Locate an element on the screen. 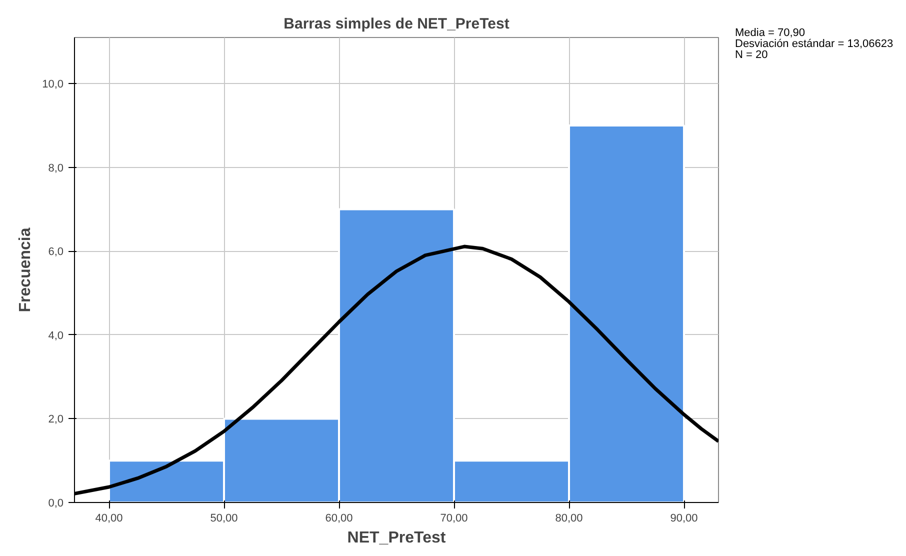  chart-title: Barras simples de NET_PreTest is located at coordinates (397, 24).